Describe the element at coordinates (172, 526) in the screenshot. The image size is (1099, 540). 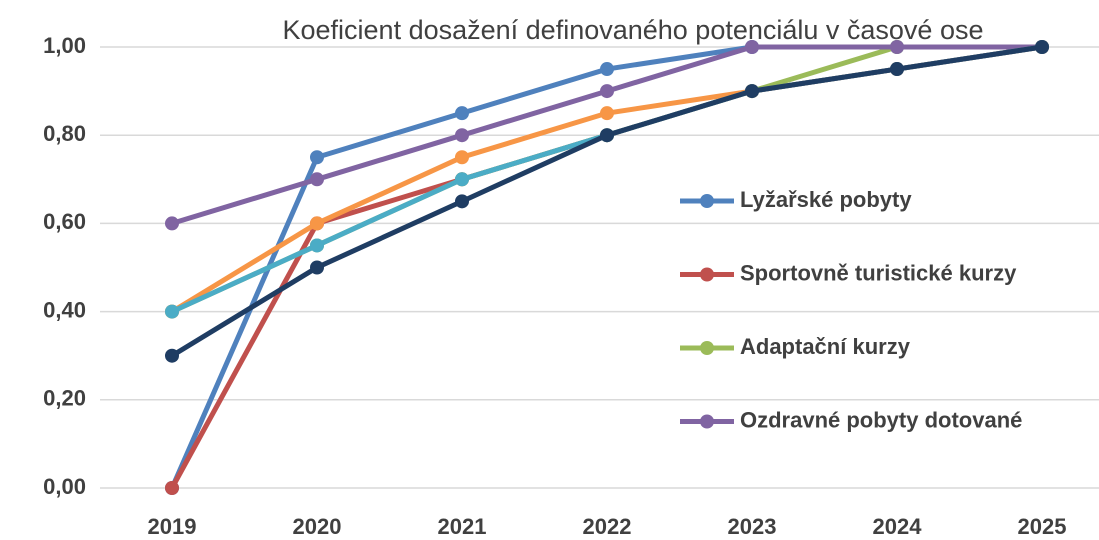
I see `x-tick-label: 2019` at that location.